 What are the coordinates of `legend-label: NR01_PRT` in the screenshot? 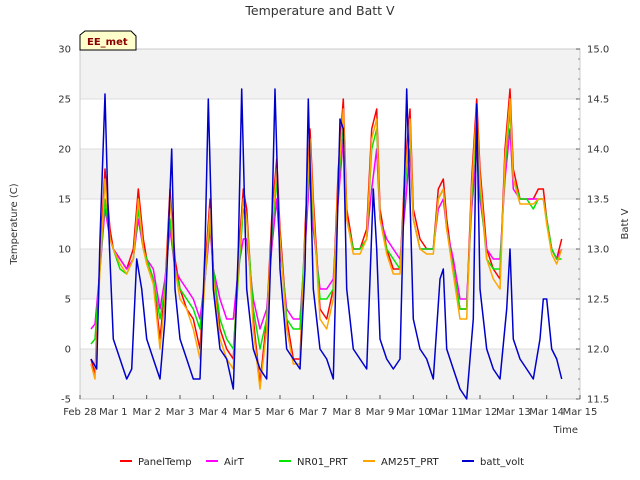 It's located at (322, 462).